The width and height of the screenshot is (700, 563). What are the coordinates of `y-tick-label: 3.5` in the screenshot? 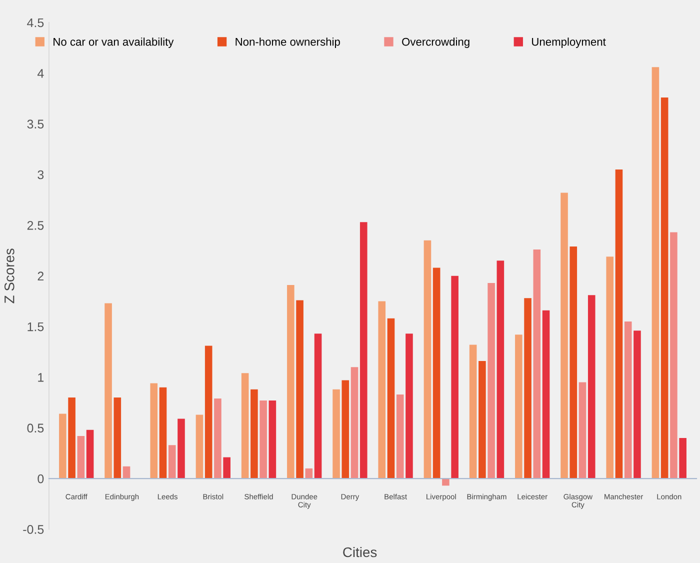 It's located at (35, 124).